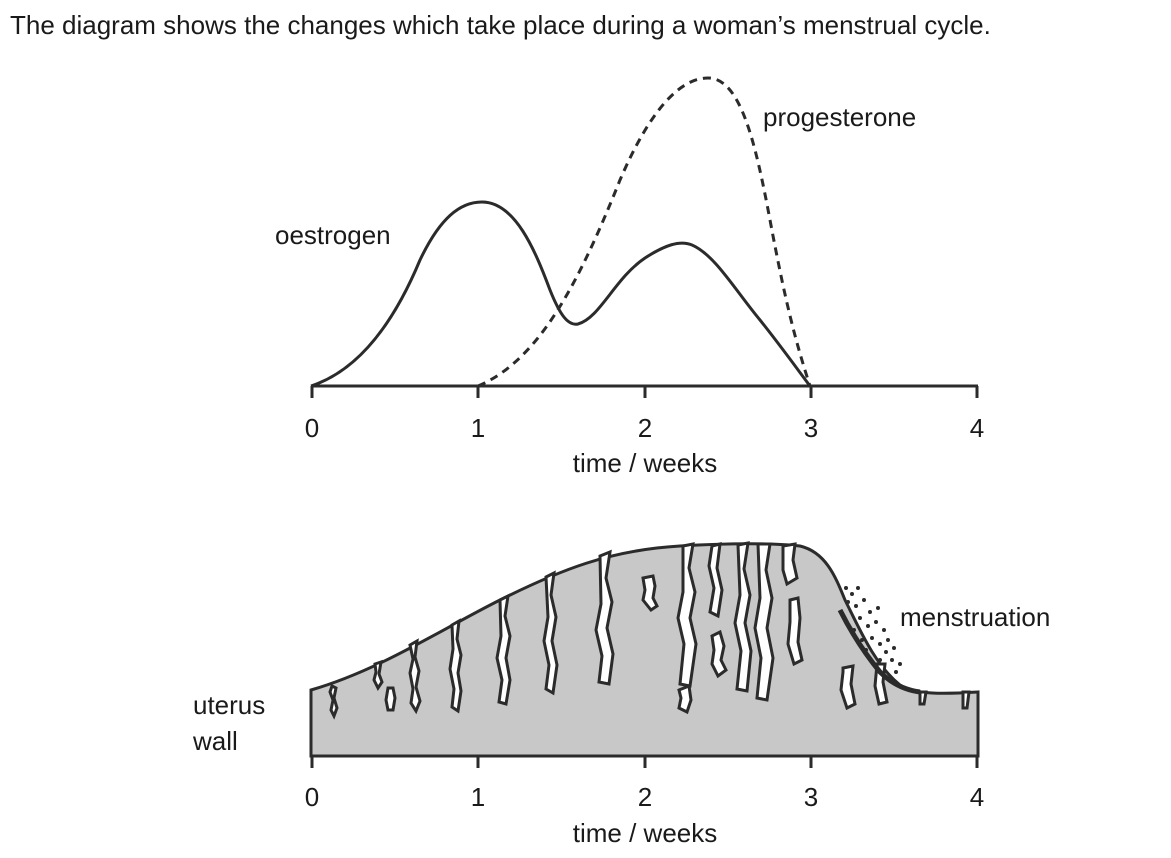 Image resolution: width=1171 pixels, height=858 pixels. I want to click on uterus-tick-label: 2, so click(645, 797).